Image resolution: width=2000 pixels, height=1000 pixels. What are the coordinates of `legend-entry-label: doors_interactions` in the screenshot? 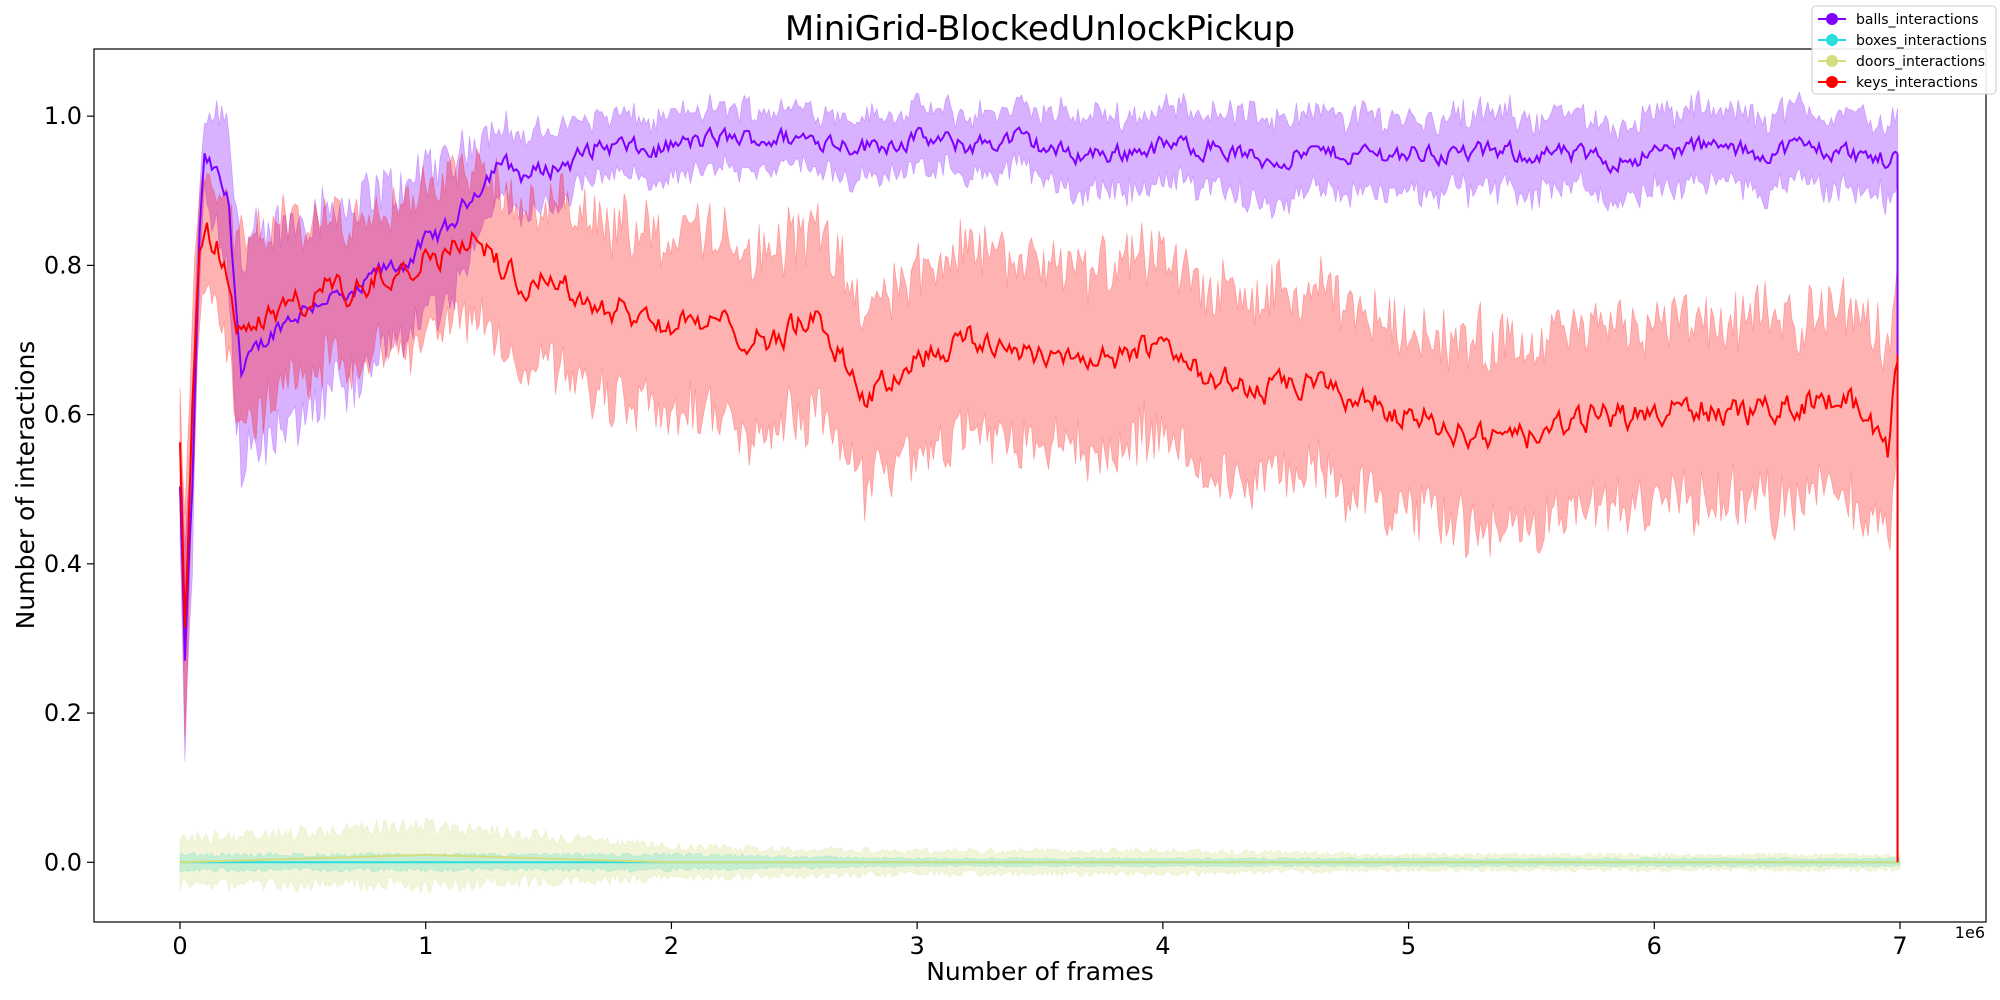 It's located at (1920, 62).